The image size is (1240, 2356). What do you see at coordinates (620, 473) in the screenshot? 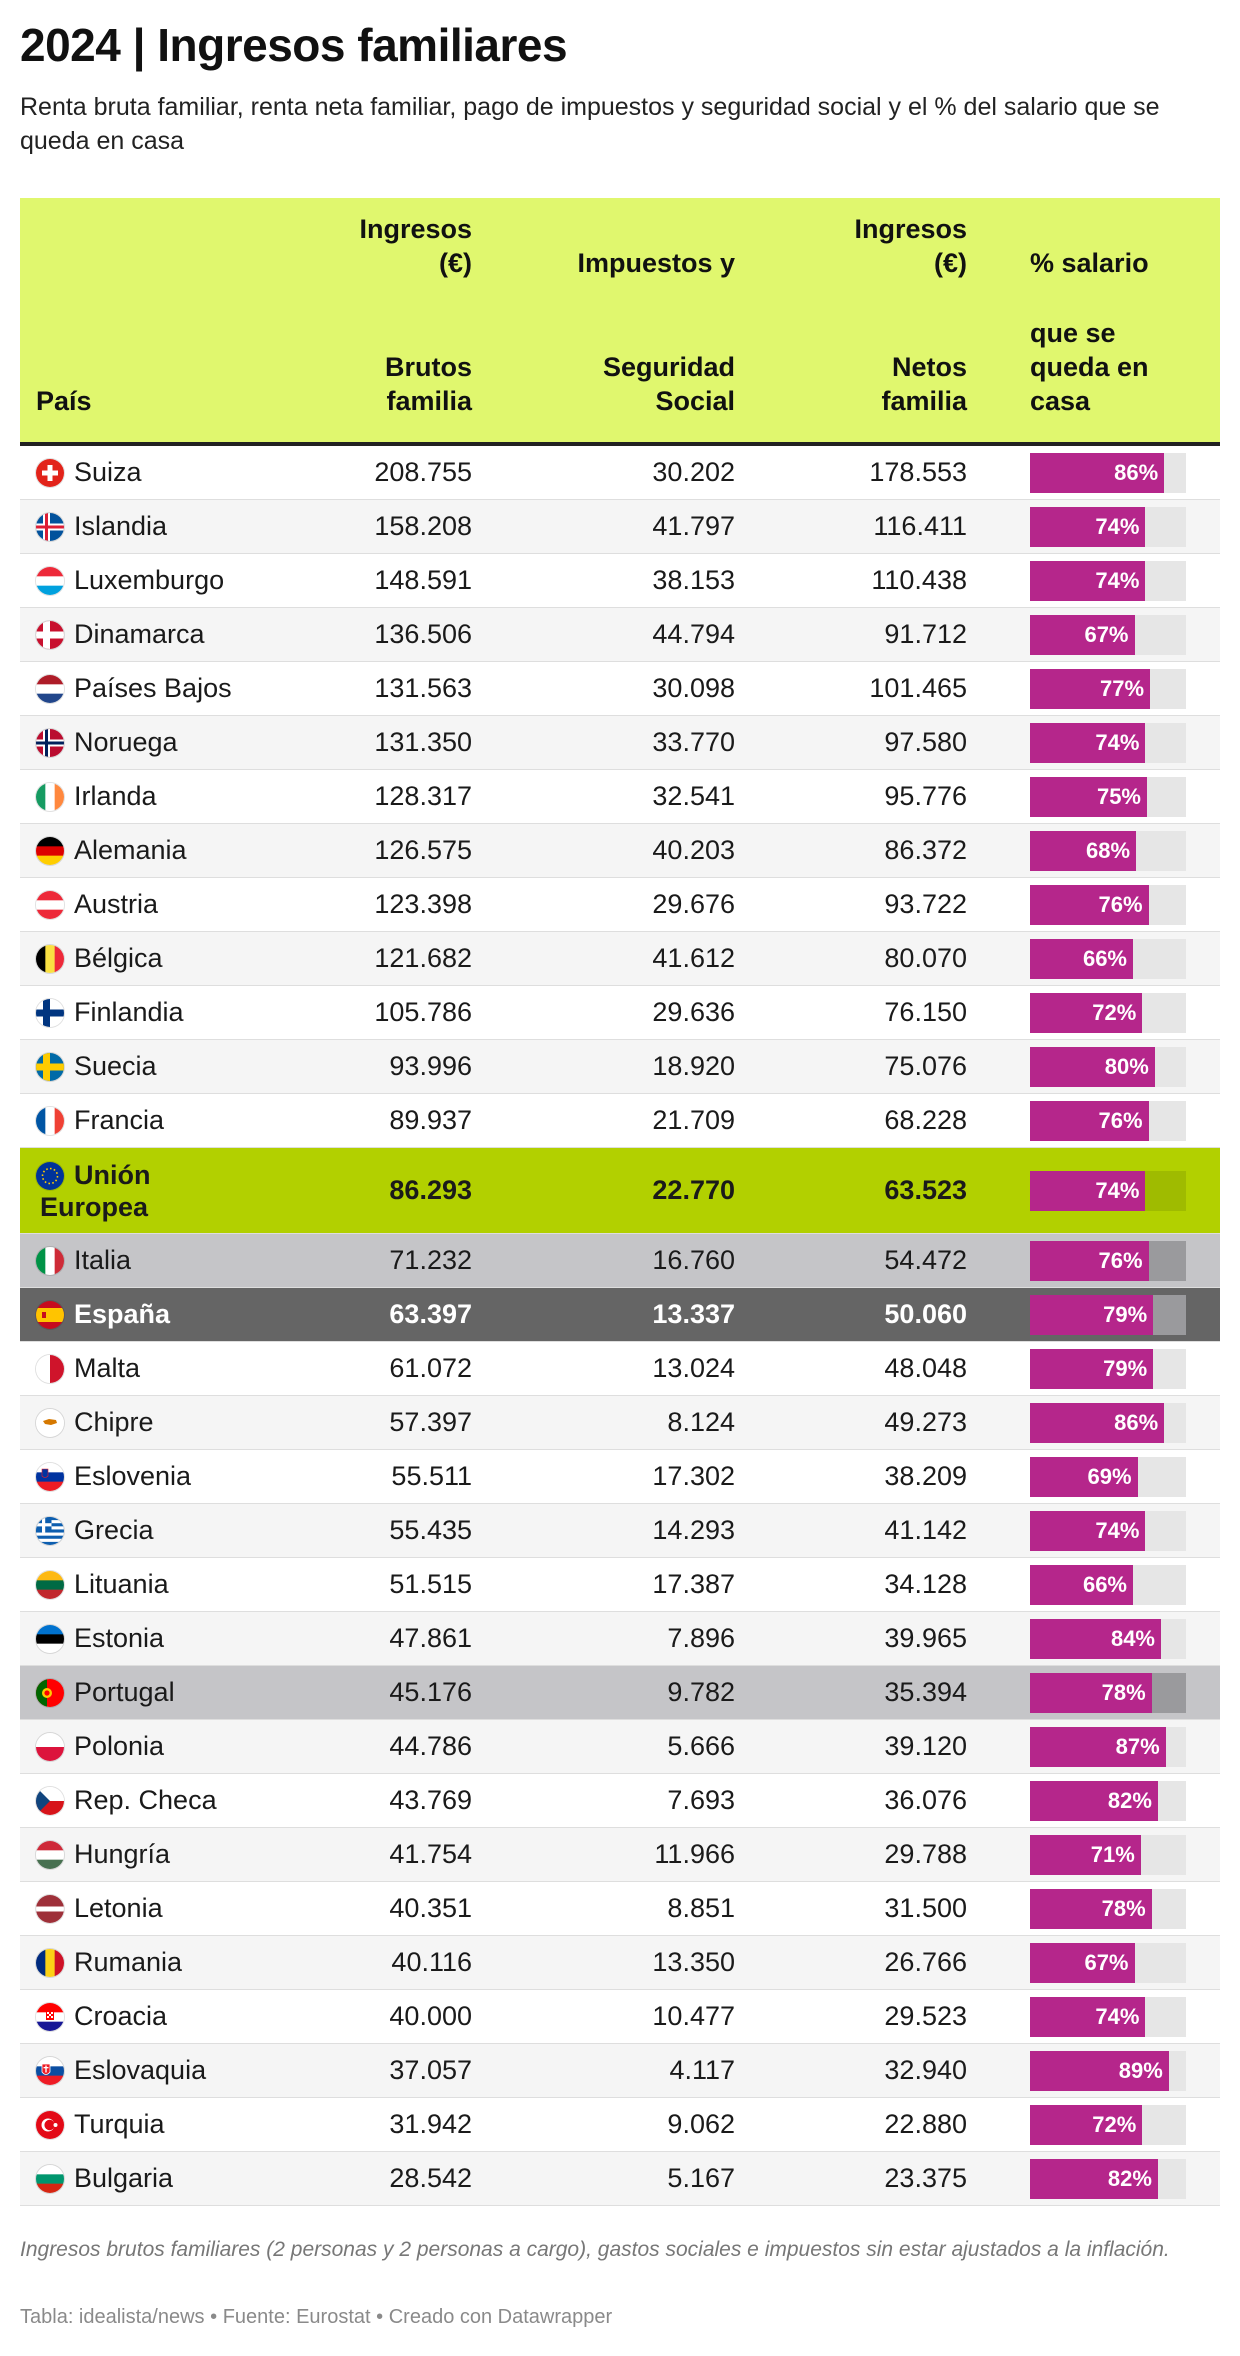
I see `table-row-suiza: Suiza 208.755 30.202 178.553 86%` at bounding box center [620, 473].